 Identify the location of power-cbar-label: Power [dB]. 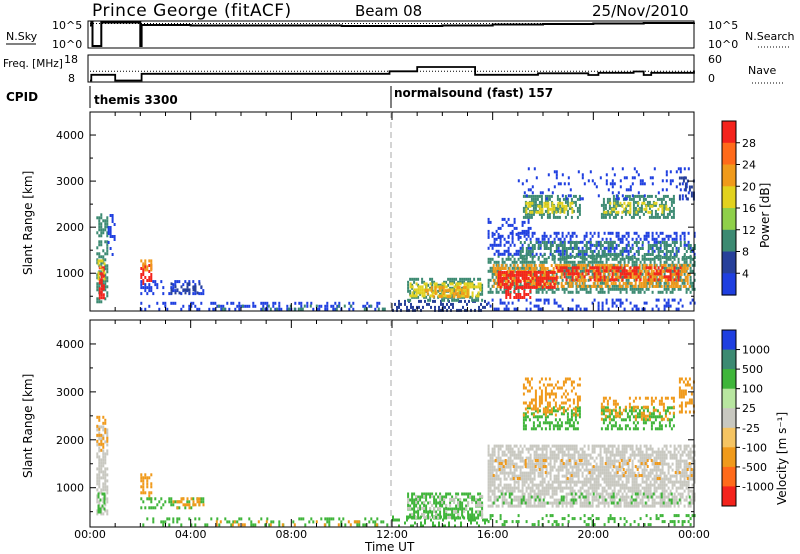
(765, 215).